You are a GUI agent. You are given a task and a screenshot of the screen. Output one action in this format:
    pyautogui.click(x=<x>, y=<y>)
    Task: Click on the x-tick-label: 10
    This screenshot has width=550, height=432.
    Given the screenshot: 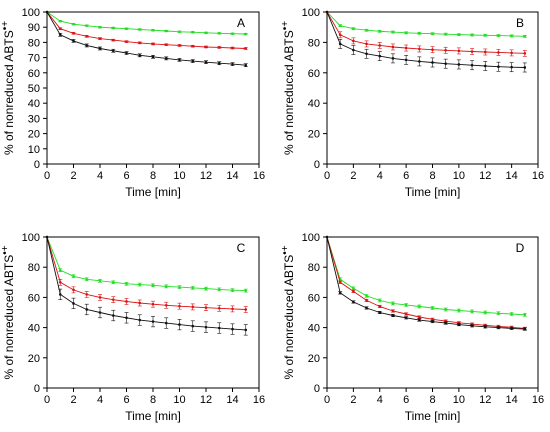 What is the action you would take?
    pyautogui.click(x=179, y=176)
    